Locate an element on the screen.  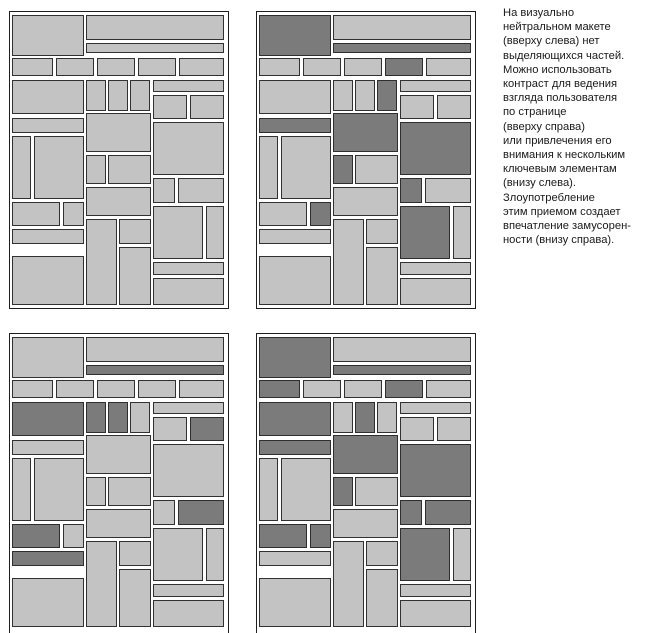
caption-line: внимания к нескольким is located at coordinates (564, 155).